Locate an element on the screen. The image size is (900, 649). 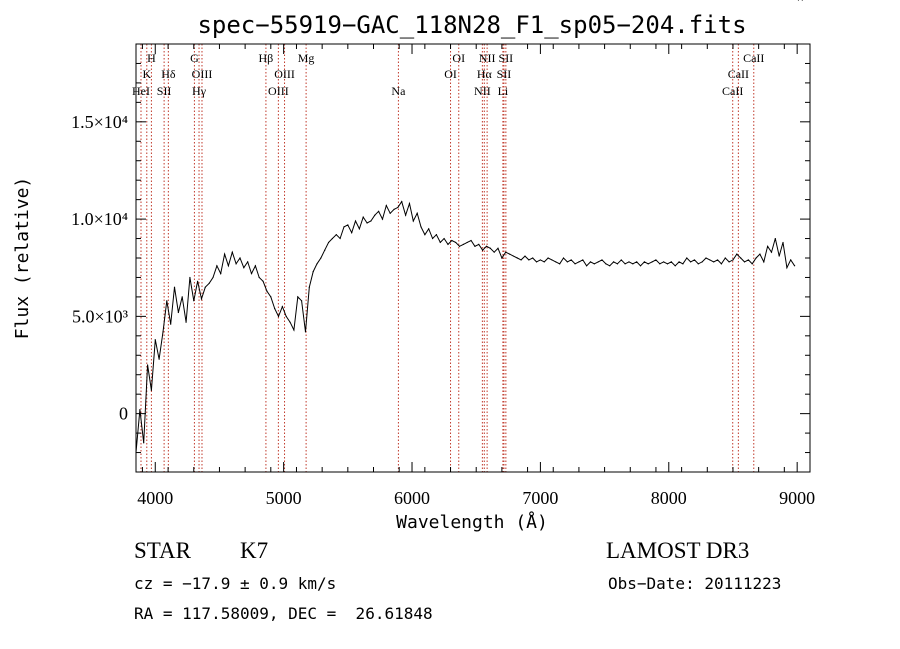
line-label: Li is located at coordinates (503, 91).